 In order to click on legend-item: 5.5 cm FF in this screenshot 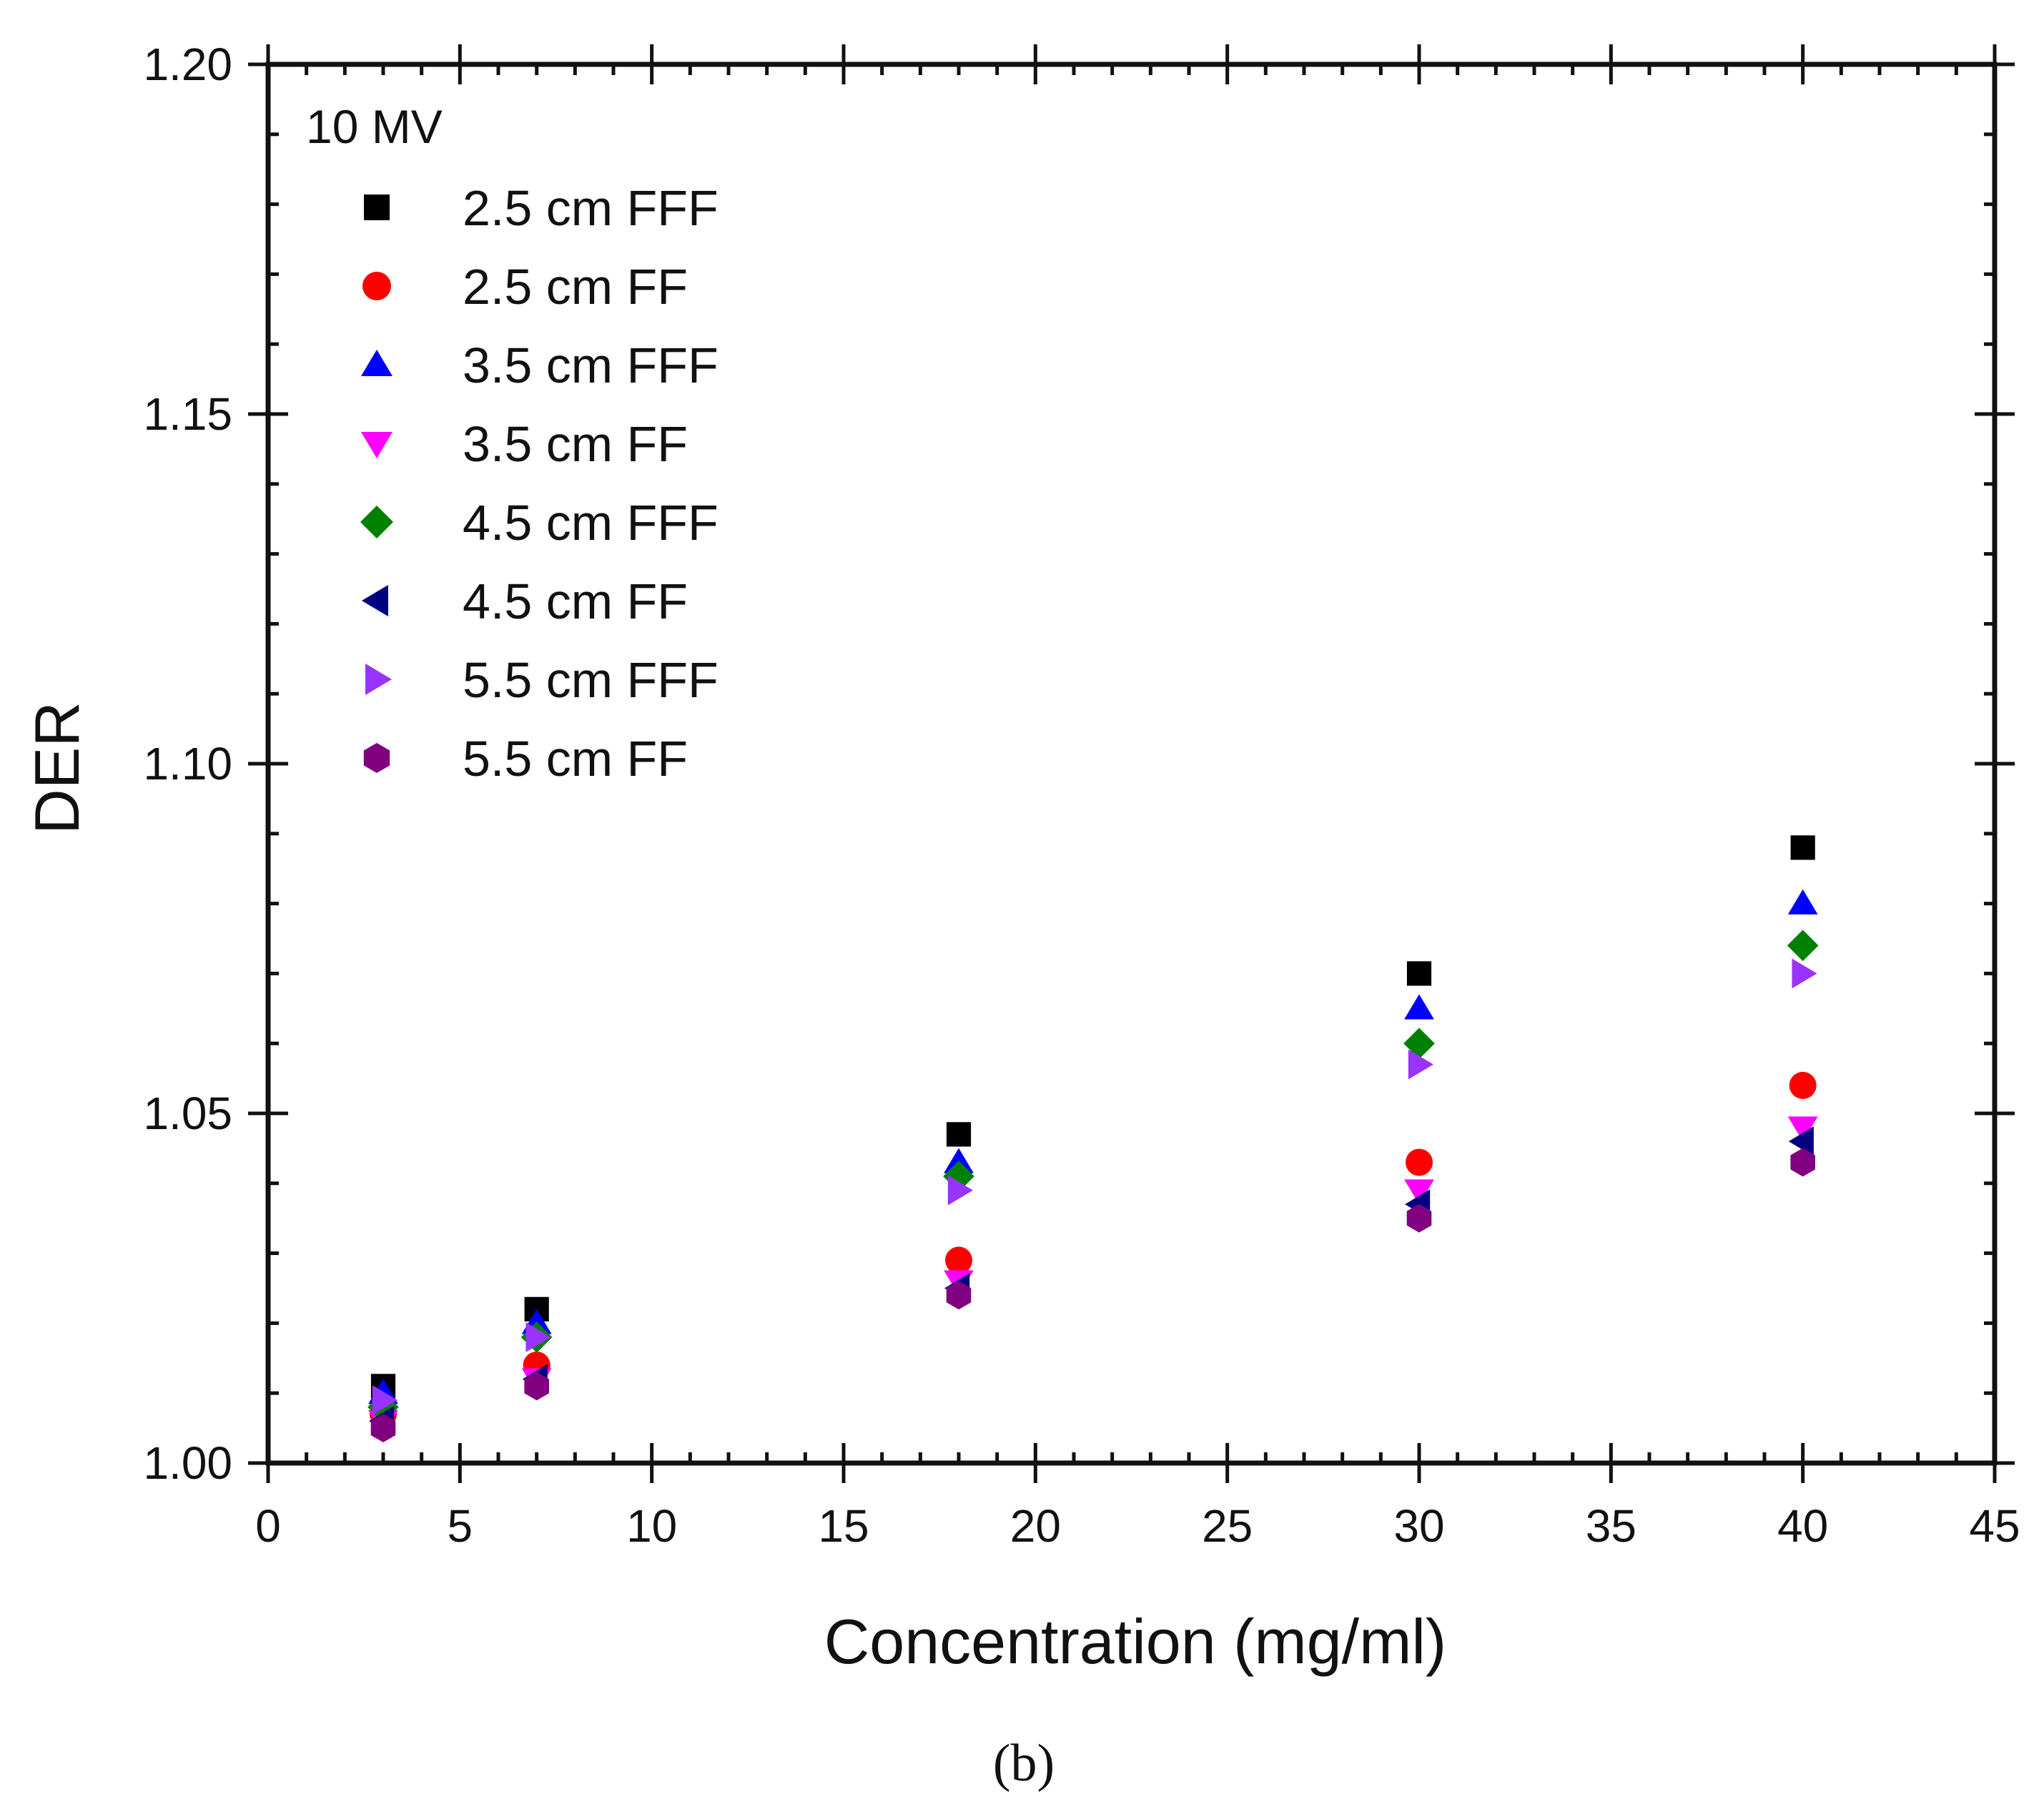, I will do `click(525, 759)`.